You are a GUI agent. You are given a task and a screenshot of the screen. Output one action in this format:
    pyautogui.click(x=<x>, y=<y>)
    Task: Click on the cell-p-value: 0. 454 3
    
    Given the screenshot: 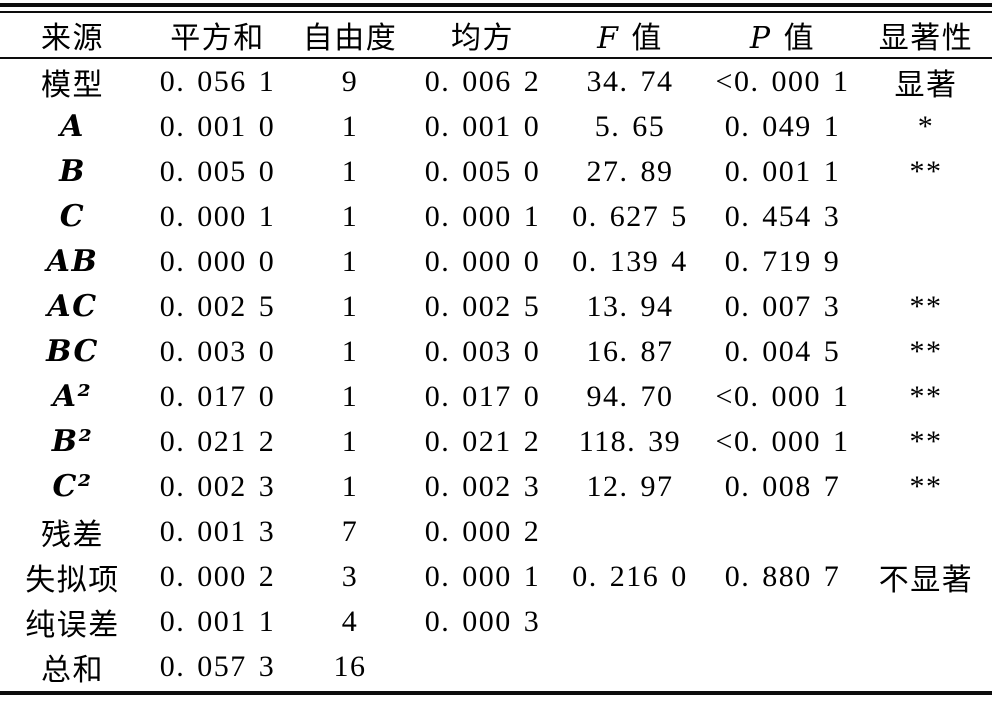 What is the action you would take?
    pyautogui.click(x=782, y=216)
    